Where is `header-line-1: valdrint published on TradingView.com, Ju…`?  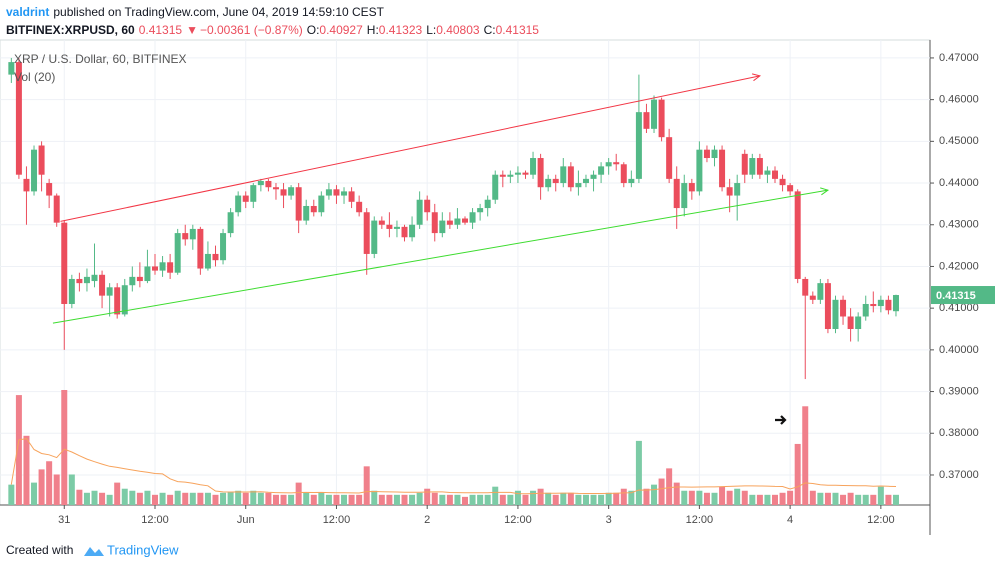
header-line-1: valdrint published on TradingView.com, Ju… is located at coordinates (197, 12).